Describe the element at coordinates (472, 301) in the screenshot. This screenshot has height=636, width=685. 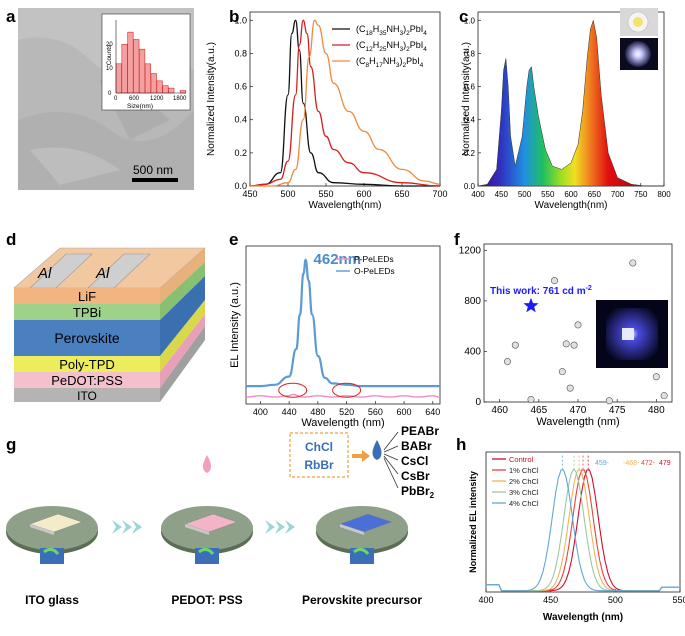
I see `y-tick-label: 800` at that location.